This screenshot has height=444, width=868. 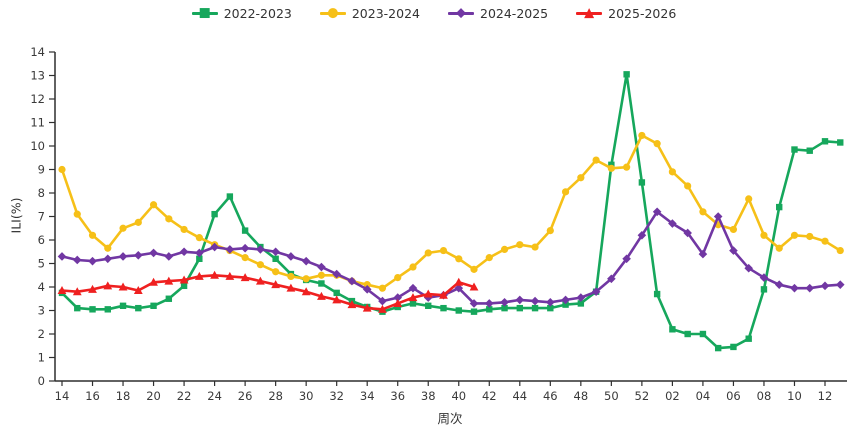 I want to click on series-line, so click(x=268, y=292).